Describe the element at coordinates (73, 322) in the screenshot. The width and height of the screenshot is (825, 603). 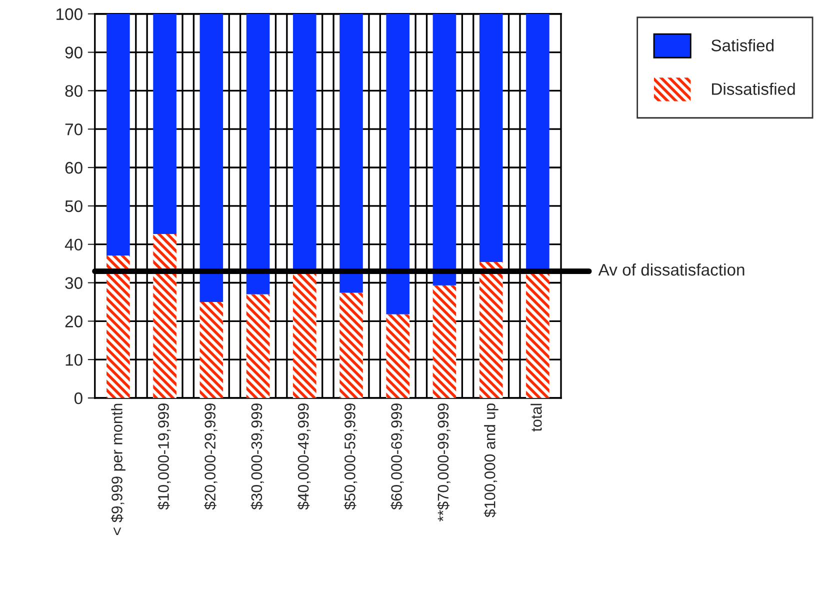
I see `y-tick-label: 20` at that location.